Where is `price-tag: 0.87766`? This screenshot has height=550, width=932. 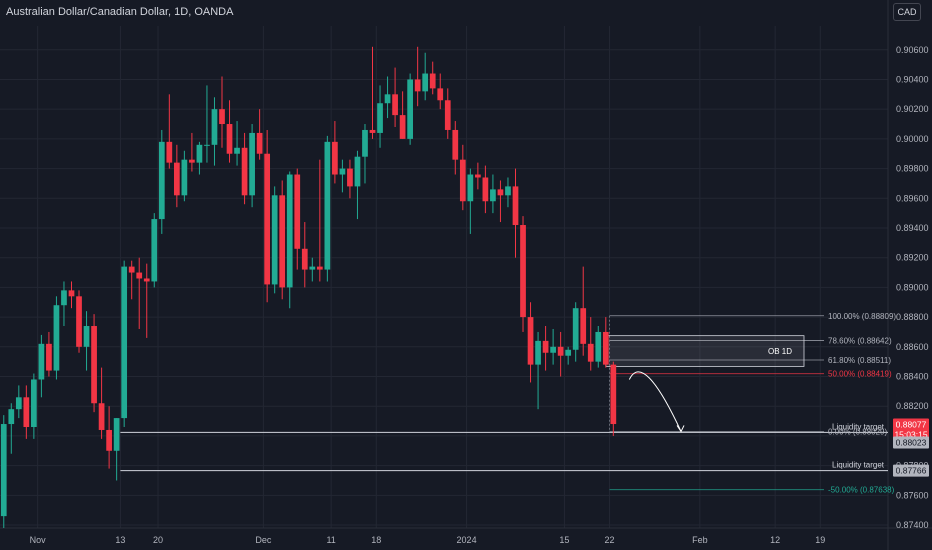
price-tag: 0.87766 is located at coordinates (911, 470).